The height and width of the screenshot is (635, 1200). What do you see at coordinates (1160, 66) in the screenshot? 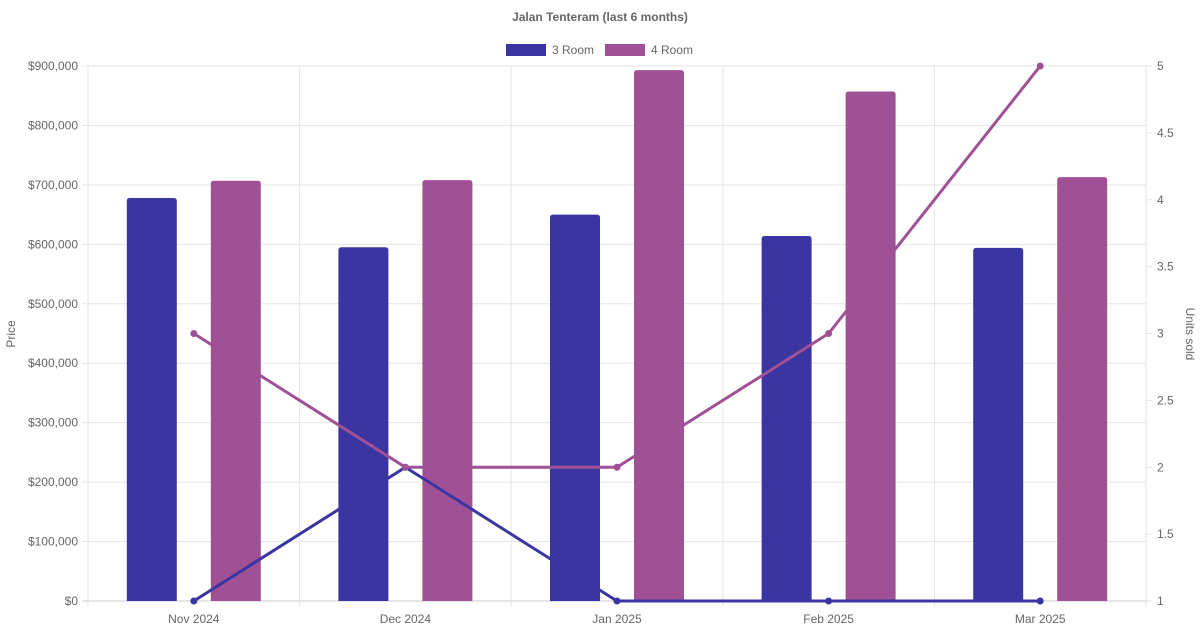
I see `y2-tick-label: 5` at bounding box center [1160, 66].